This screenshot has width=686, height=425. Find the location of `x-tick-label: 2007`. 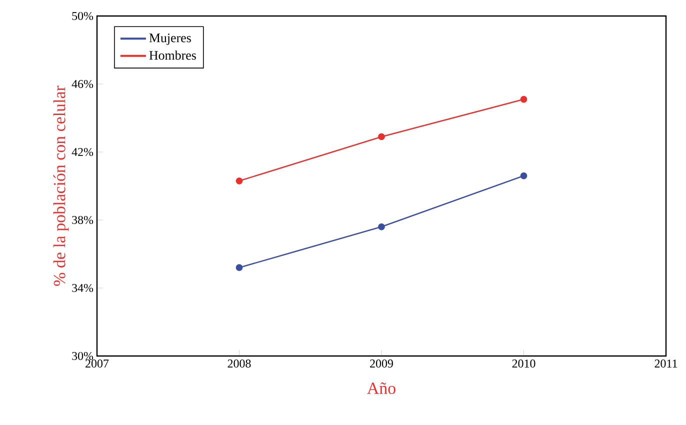

x-tick-label: 2007 is located at coordinates (97, 364).